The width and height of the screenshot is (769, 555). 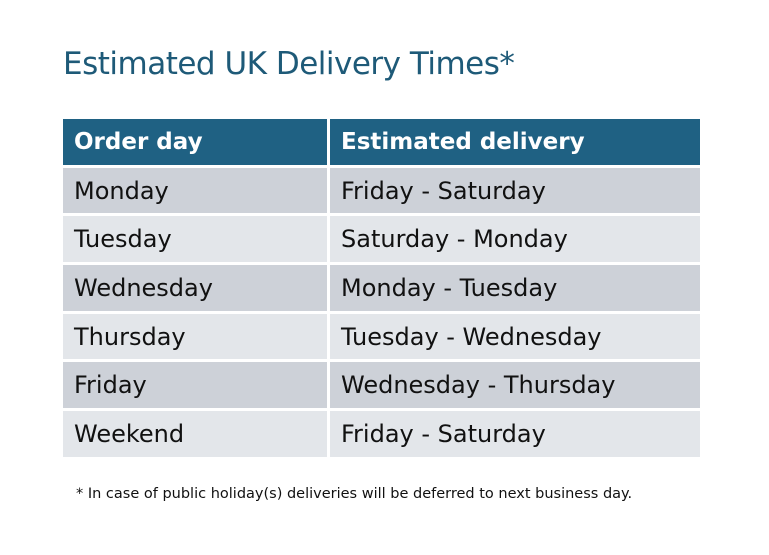 What do you see at coordinates (289, 64) in the screenshot?
I see `page-title: Estimated UK Delivery Times*` at bounding box center [289, 64].